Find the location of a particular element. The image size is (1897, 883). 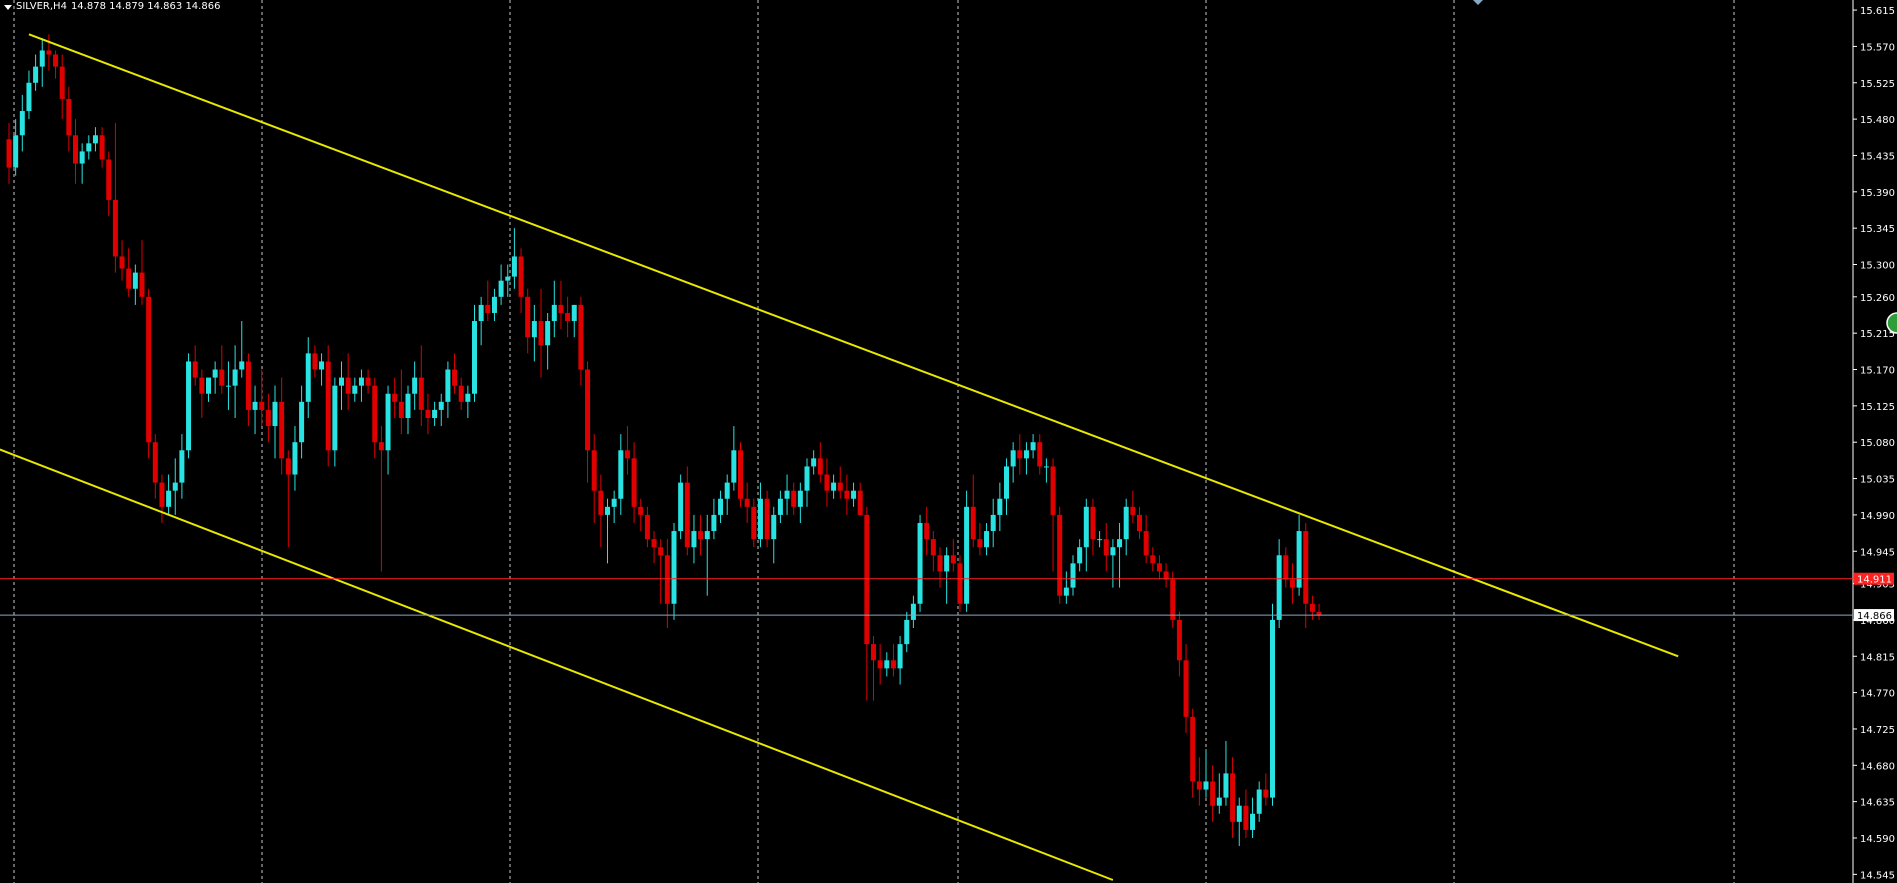

y-tick-label: 14.905 is located at coordinates (1877, 585).